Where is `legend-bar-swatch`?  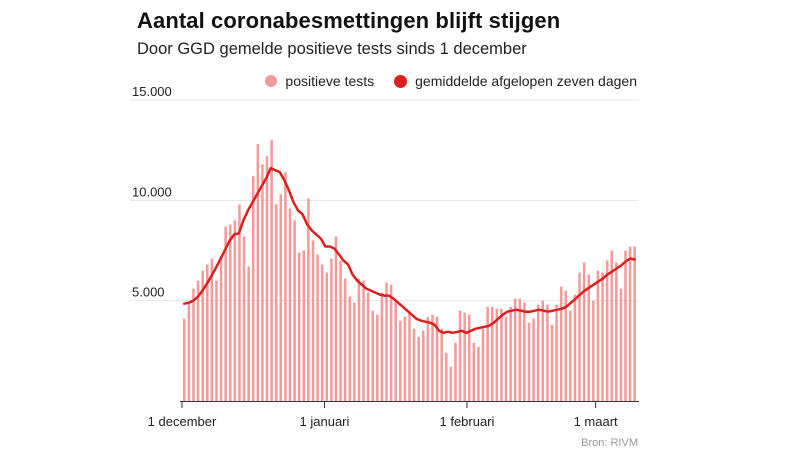 legend-bar-swatch is located at coordinates (271, 81).